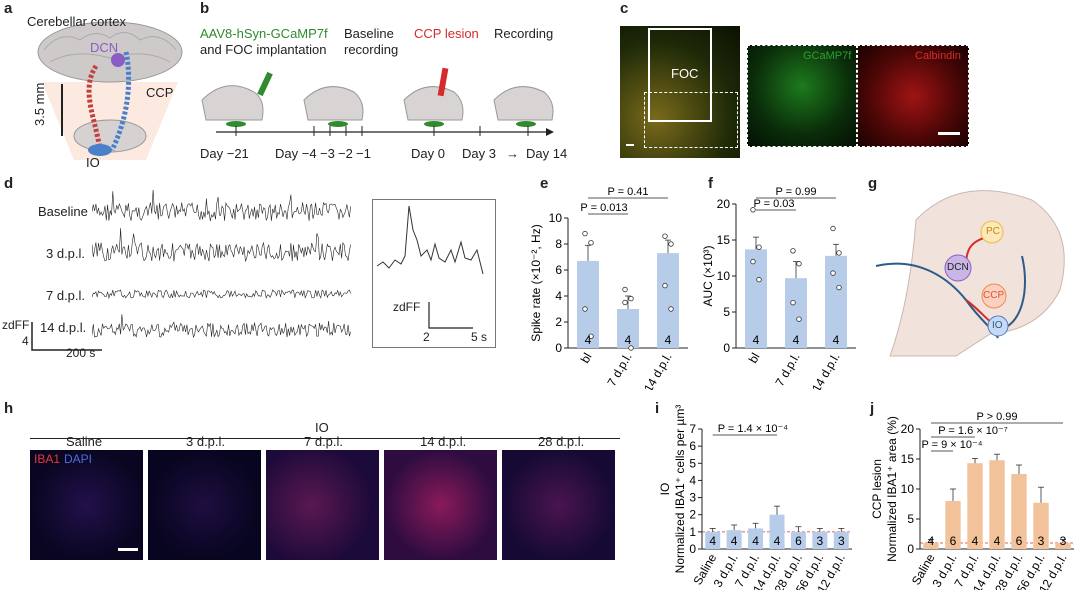  I want to click on label-calbindin: Calbindin, so click(938, 56).